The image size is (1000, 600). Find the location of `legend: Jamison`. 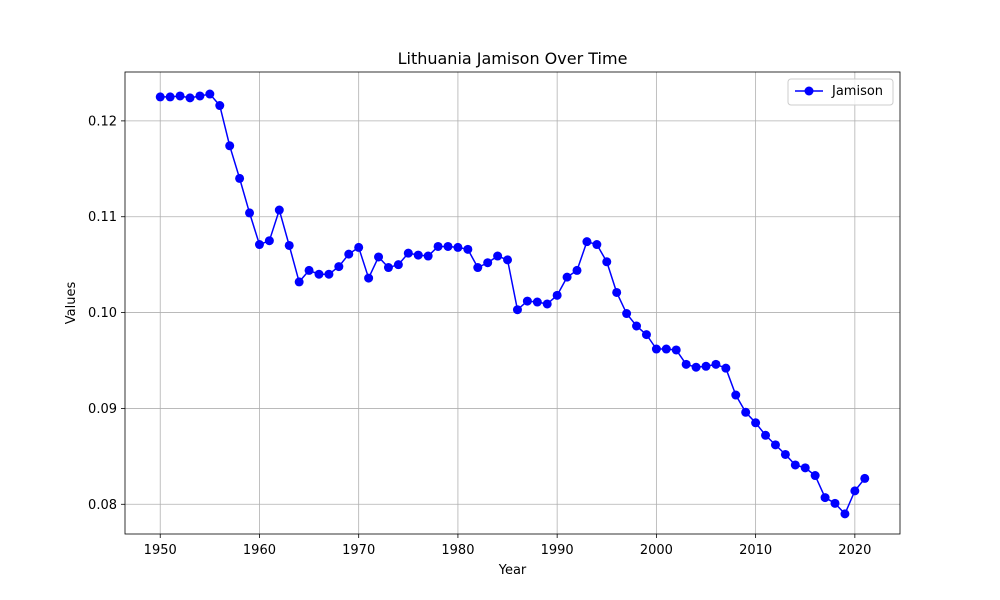

legend: Jamison is located at coordinates (840, 92).